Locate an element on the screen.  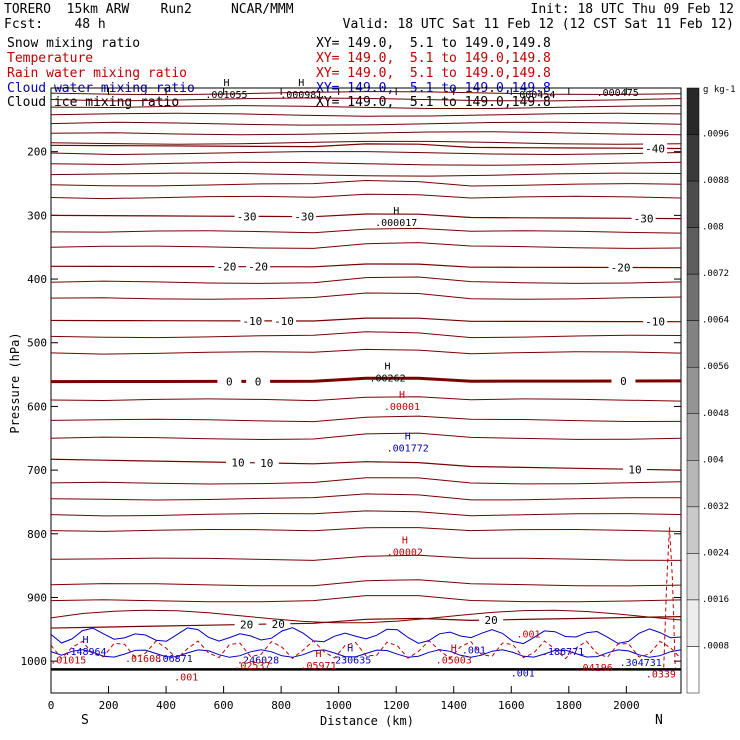
x-end-label-north: N is located at coordinates (659, 720).